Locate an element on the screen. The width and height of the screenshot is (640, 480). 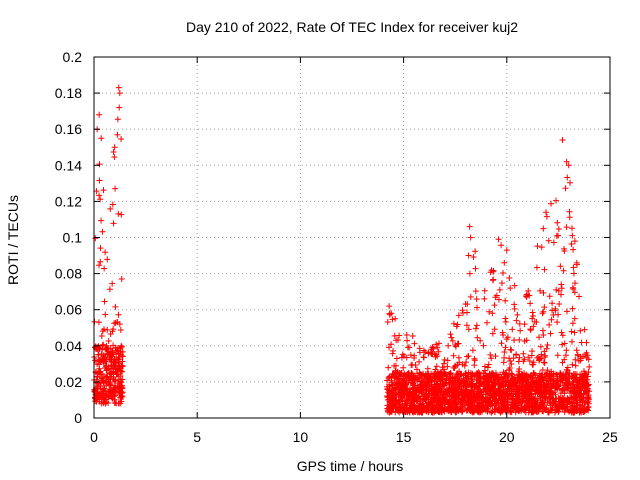
y-tick-label: 0.2 is located at coordinates (73, 57).